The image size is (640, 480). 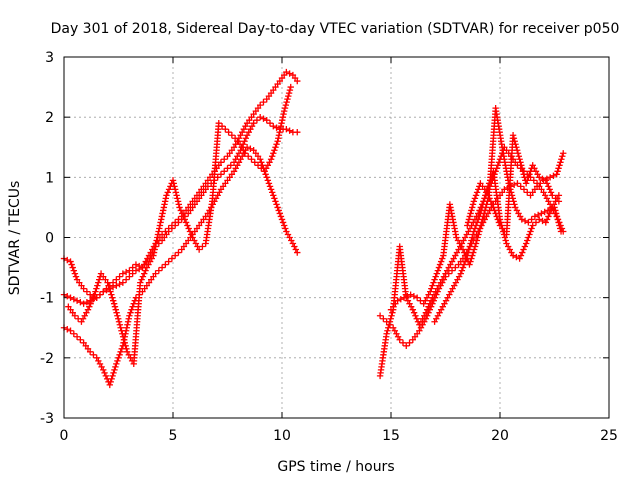 What do you see at coordinates (49, 239) in the screenshot?
I see `y-tick-label: 0` at bounding box center [49, 239].